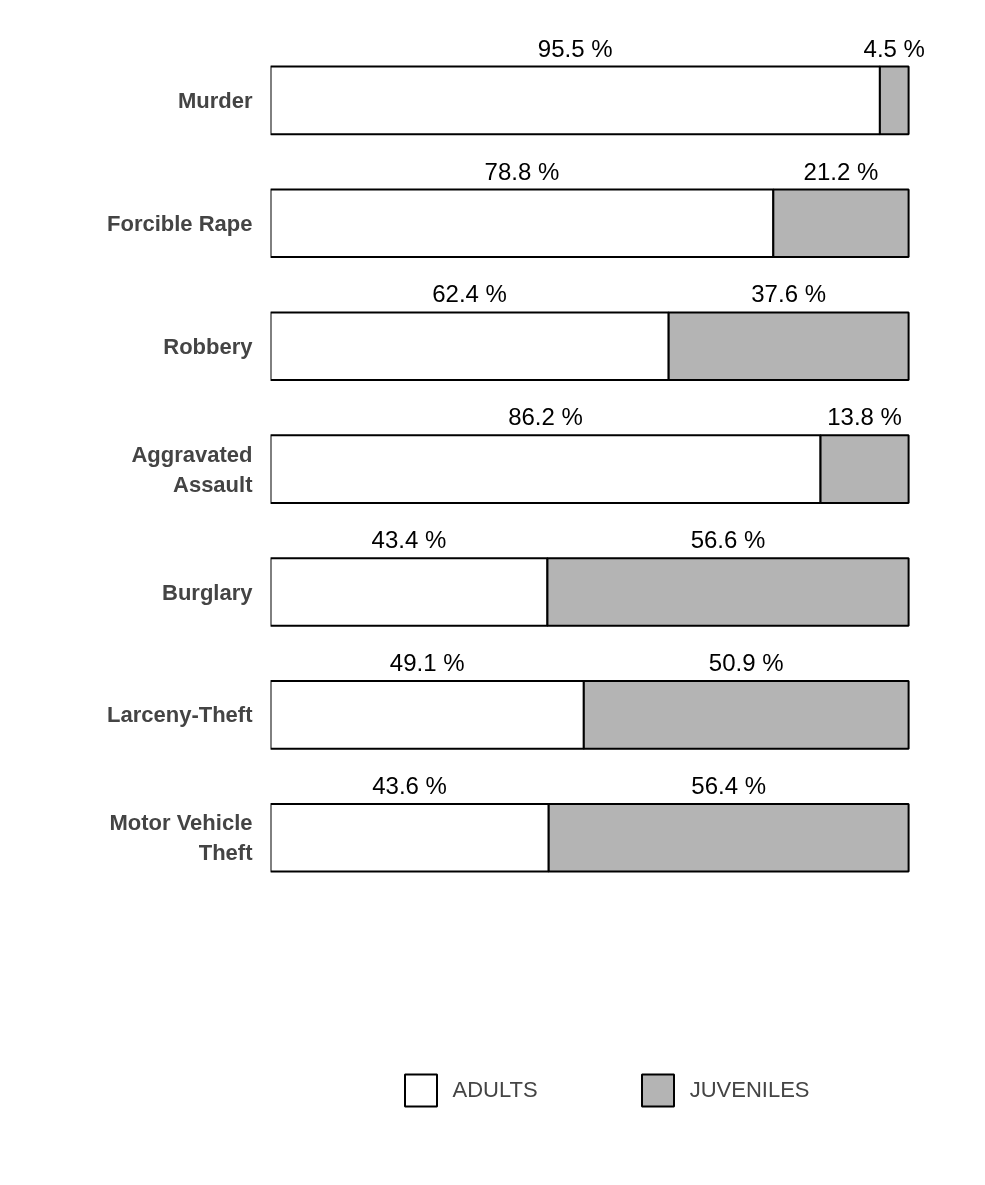  What do you see at coordinates (409, 540) in the screenshot?
I see `data-label: 43.4 %` at bounding box center [409, 540].